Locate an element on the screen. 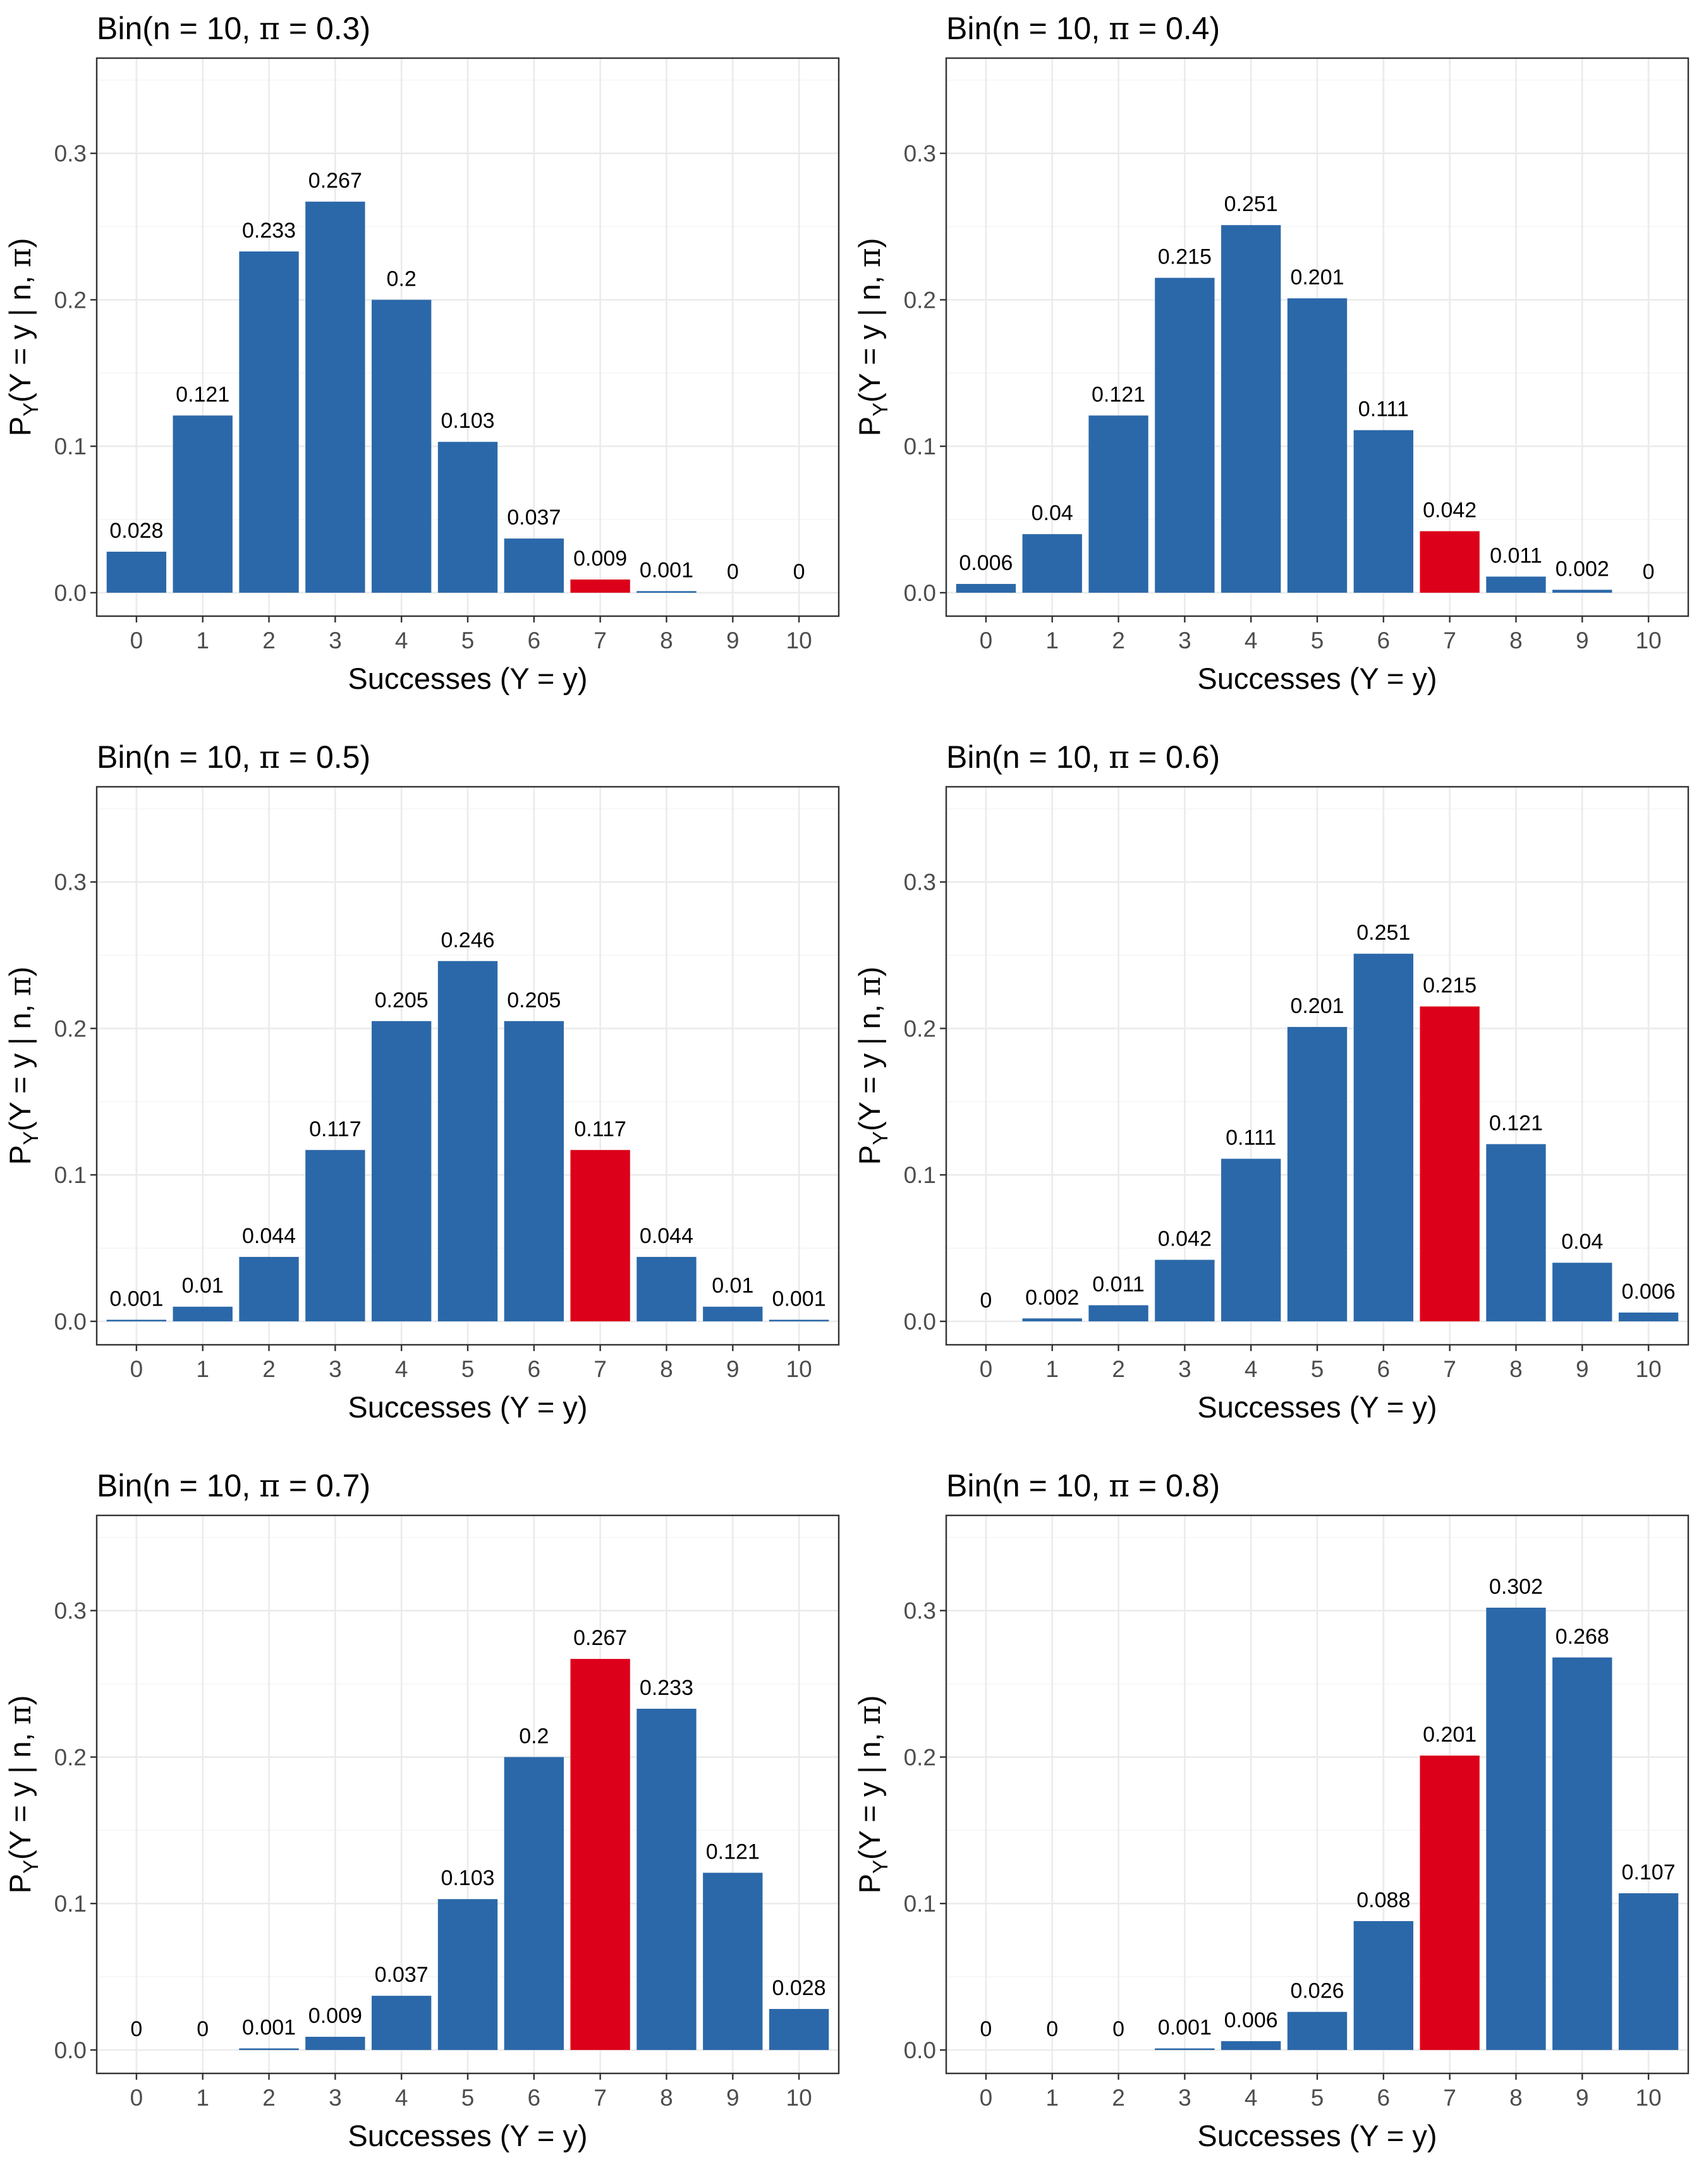 This screenshot has height=2184, width=1699. chart-title: Bin(n = 10, π = 0.5) is located at coordinates (233, 757).